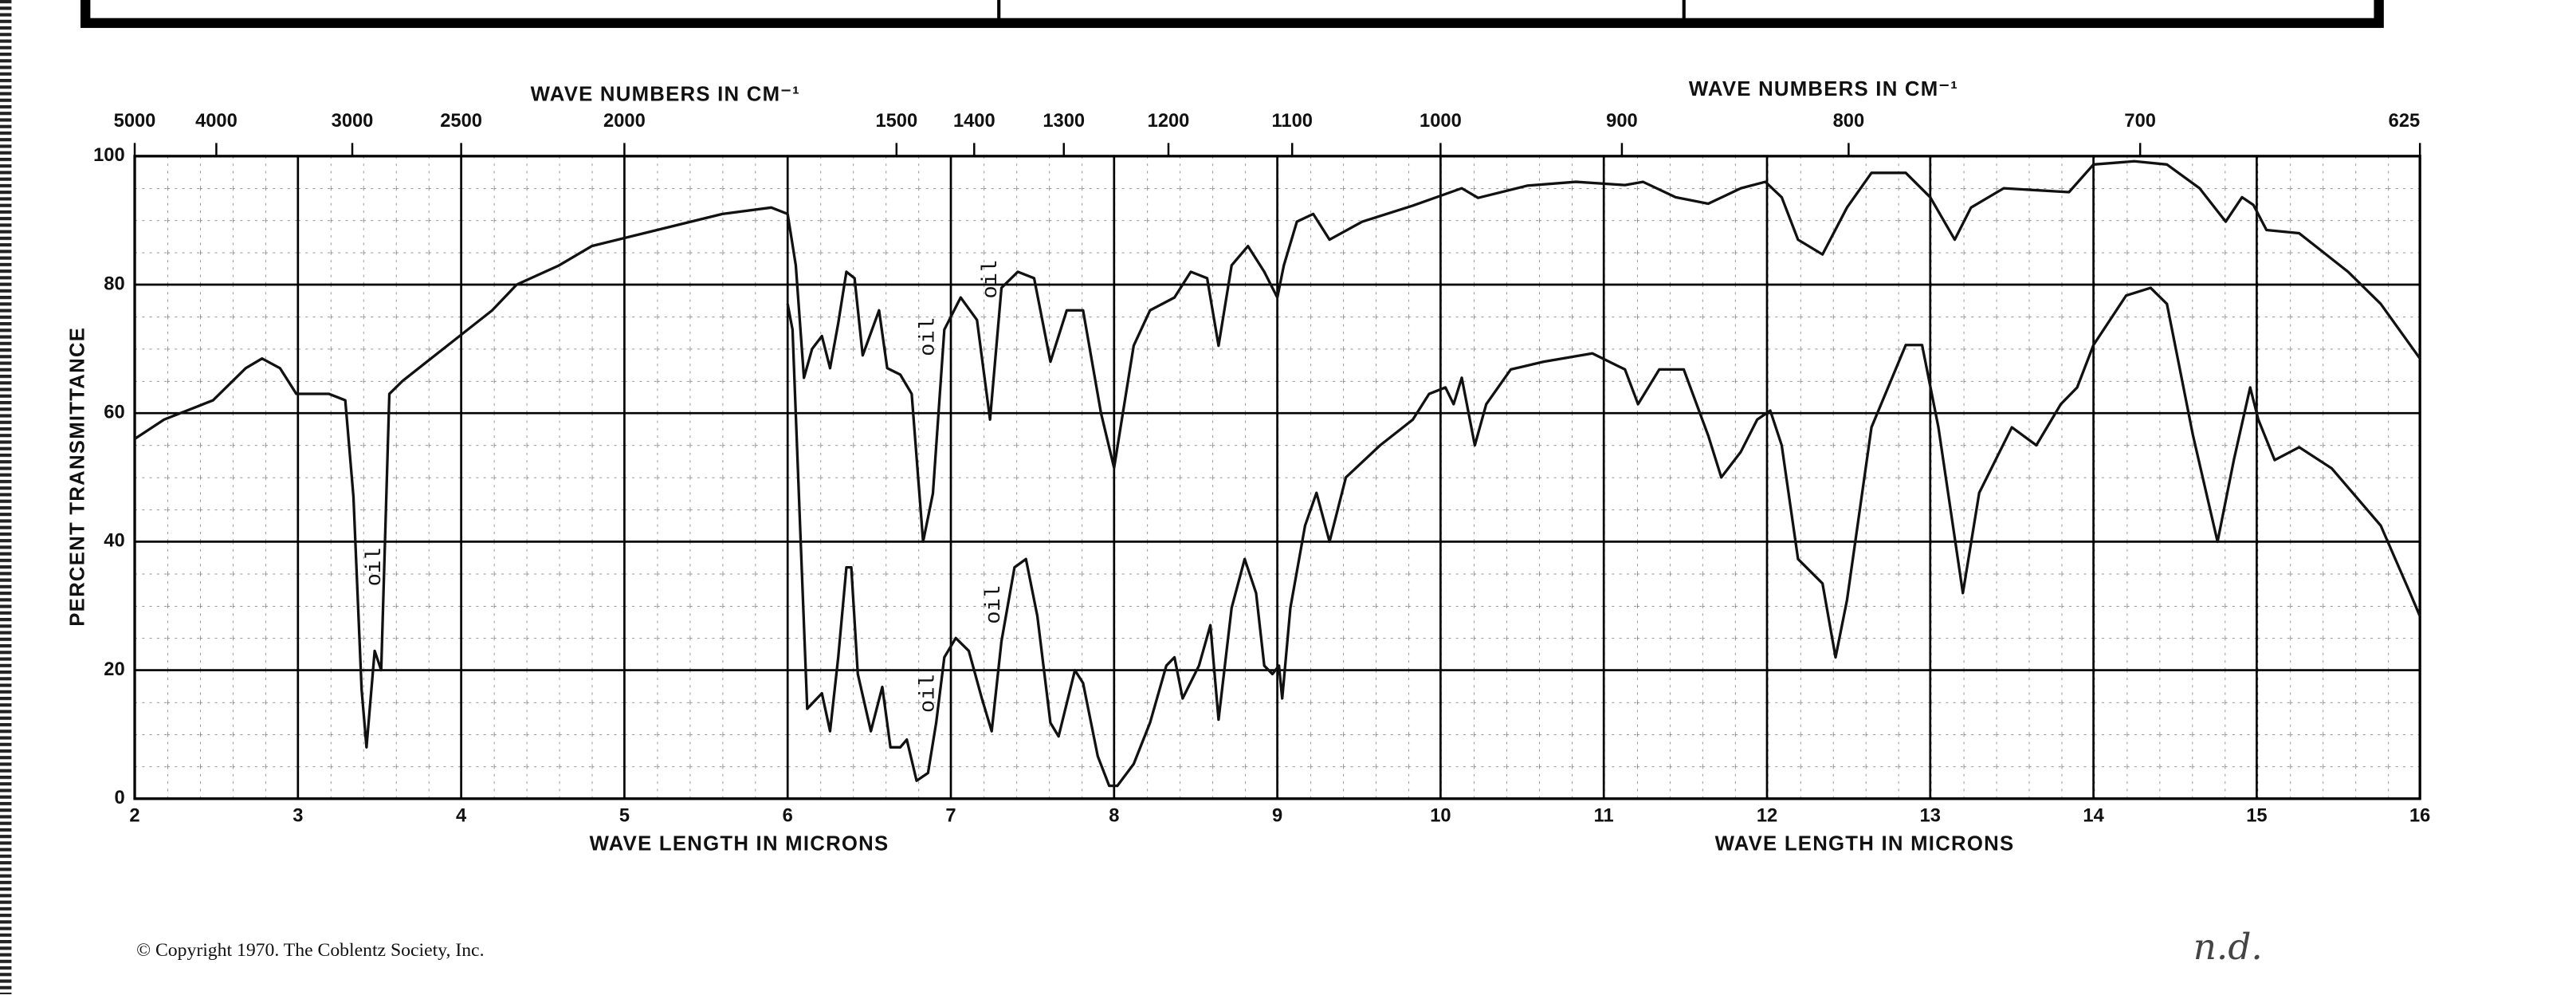 Image resolution: width=2576 pixels, height=995 pixels. Describe the element at coordinates (109, 156) in the screenshot. I see `y-tick-label: 100` at that location.